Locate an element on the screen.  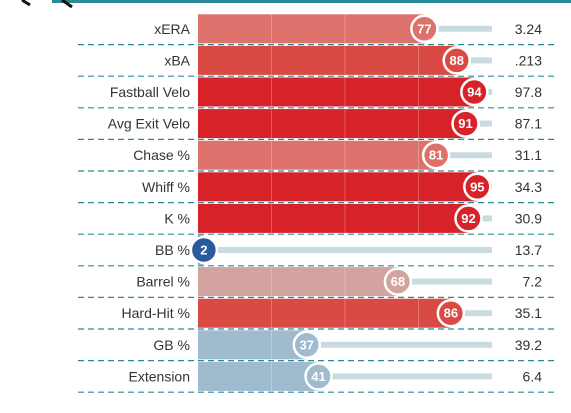
stat-value: 6.4 is located at coordinates (533, 376).